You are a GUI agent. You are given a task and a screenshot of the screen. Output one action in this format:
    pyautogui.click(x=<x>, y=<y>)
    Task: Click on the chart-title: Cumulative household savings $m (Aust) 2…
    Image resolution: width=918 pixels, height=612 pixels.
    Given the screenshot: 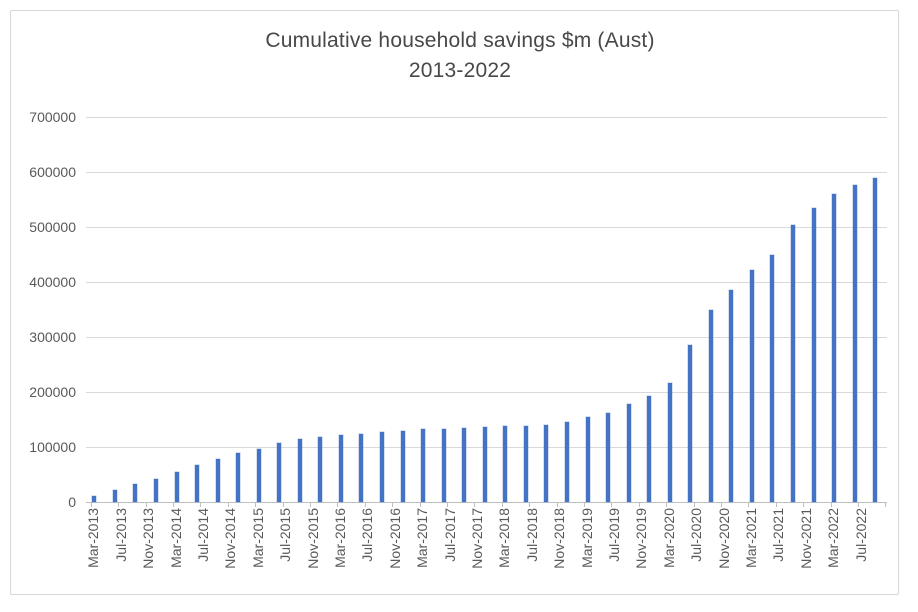 What is the action you would take?
    pyautogui.click(x=460, y=56)
    